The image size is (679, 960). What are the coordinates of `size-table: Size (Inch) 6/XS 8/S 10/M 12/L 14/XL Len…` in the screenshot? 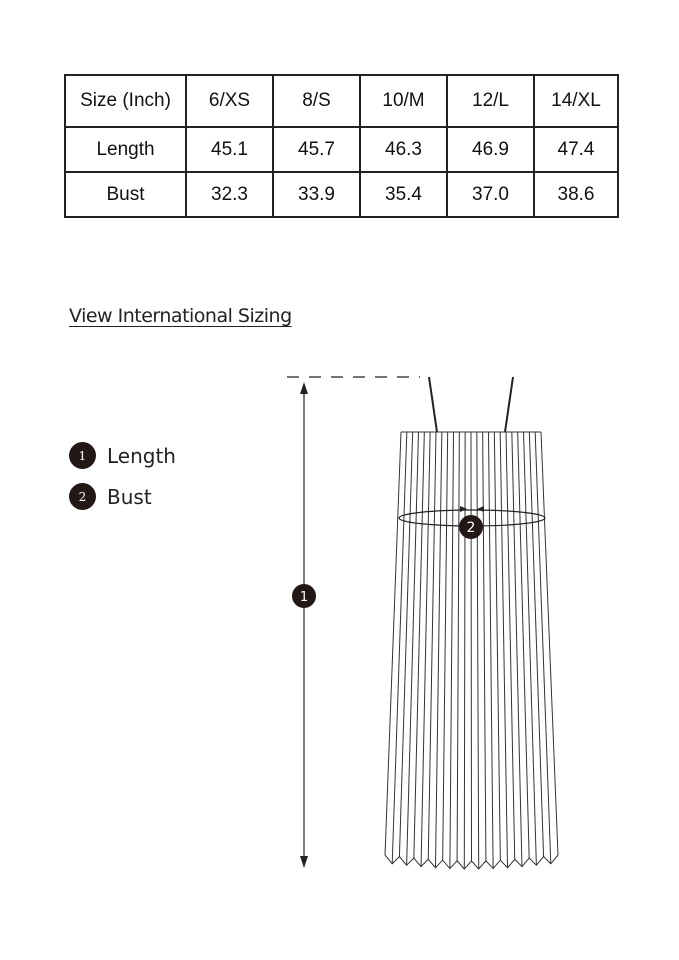 It's located at (341, 146).